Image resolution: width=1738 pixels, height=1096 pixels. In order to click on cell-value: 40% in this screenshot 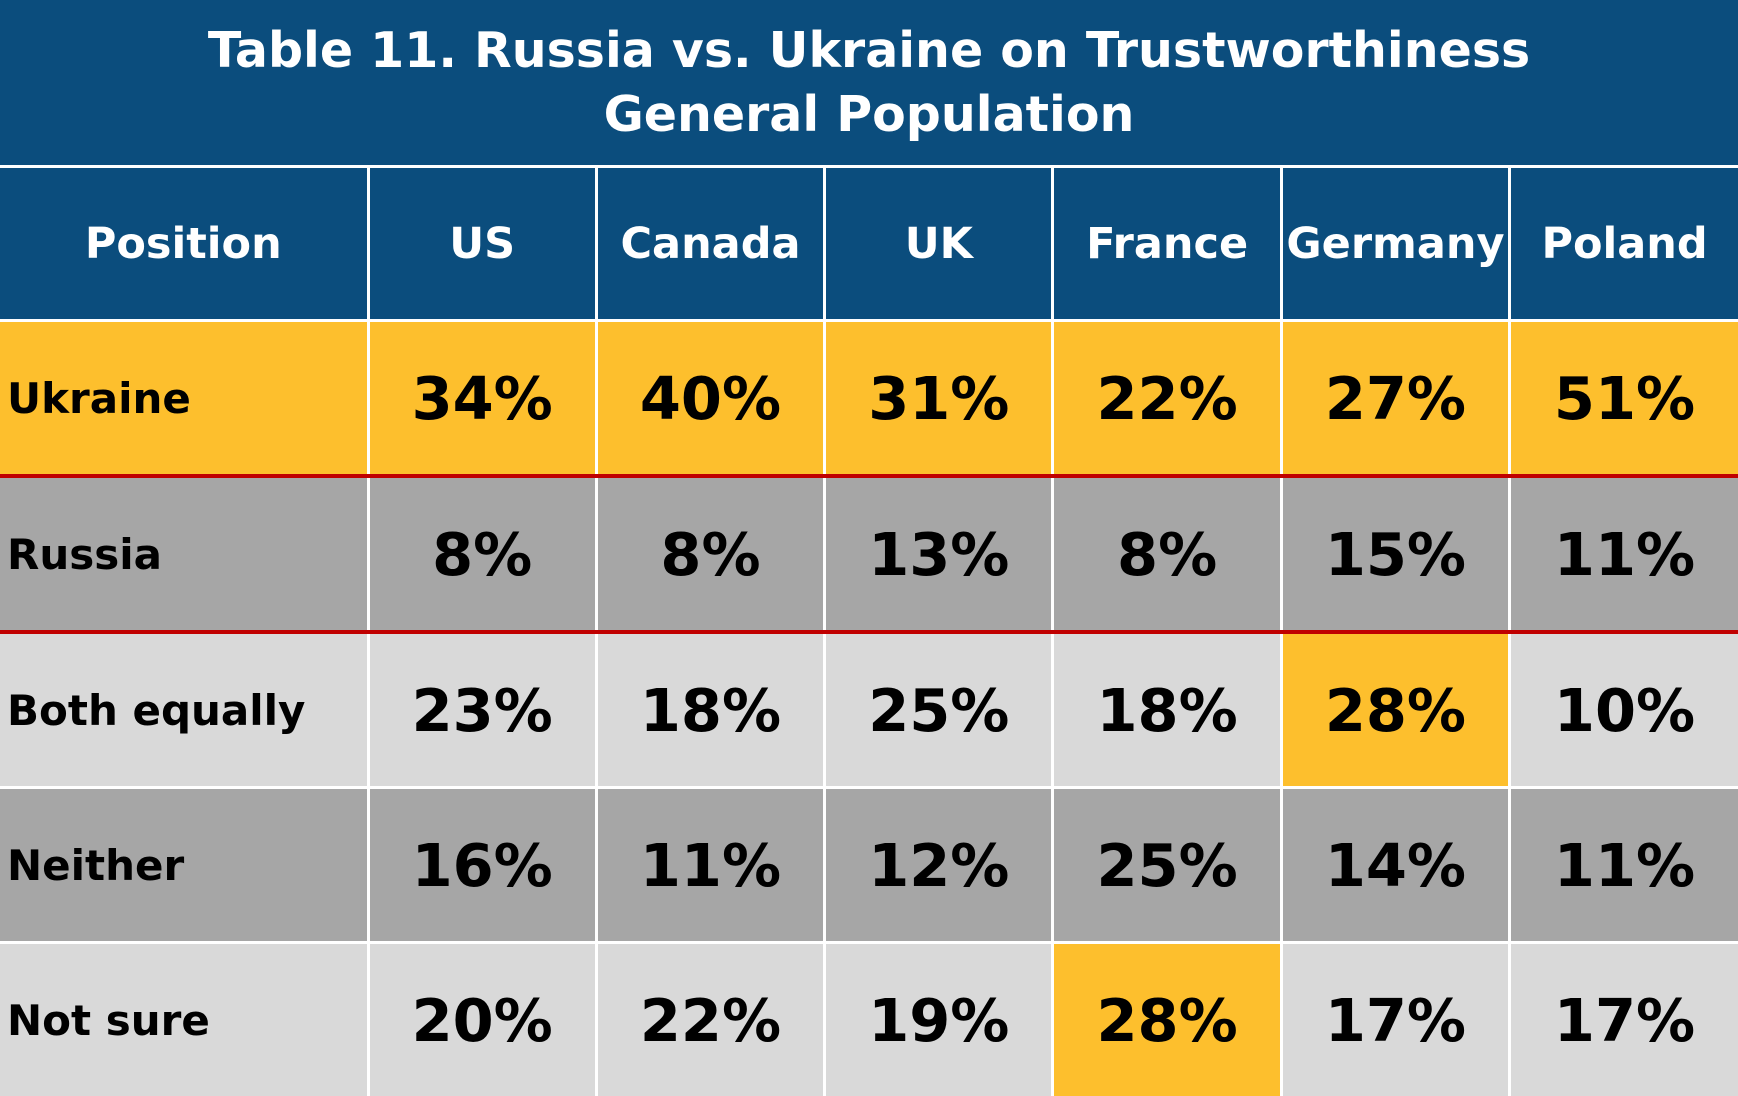, I will do `click(710, 399)`.